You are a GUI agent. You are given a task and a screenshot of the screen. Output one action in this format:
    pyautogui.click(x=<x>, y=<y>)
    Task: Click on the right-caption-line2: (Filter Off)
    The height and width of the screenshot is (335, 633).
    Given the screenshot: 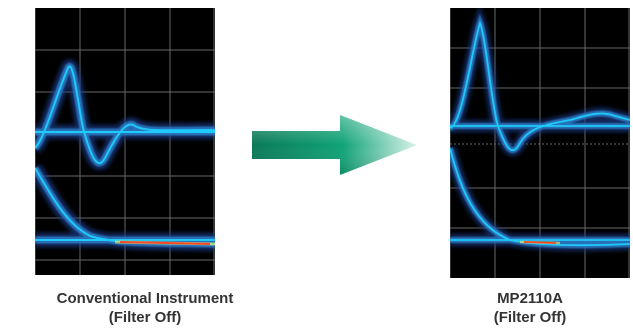 What is the action you would take?
    pyautogui.click(x=530, y=317)
    